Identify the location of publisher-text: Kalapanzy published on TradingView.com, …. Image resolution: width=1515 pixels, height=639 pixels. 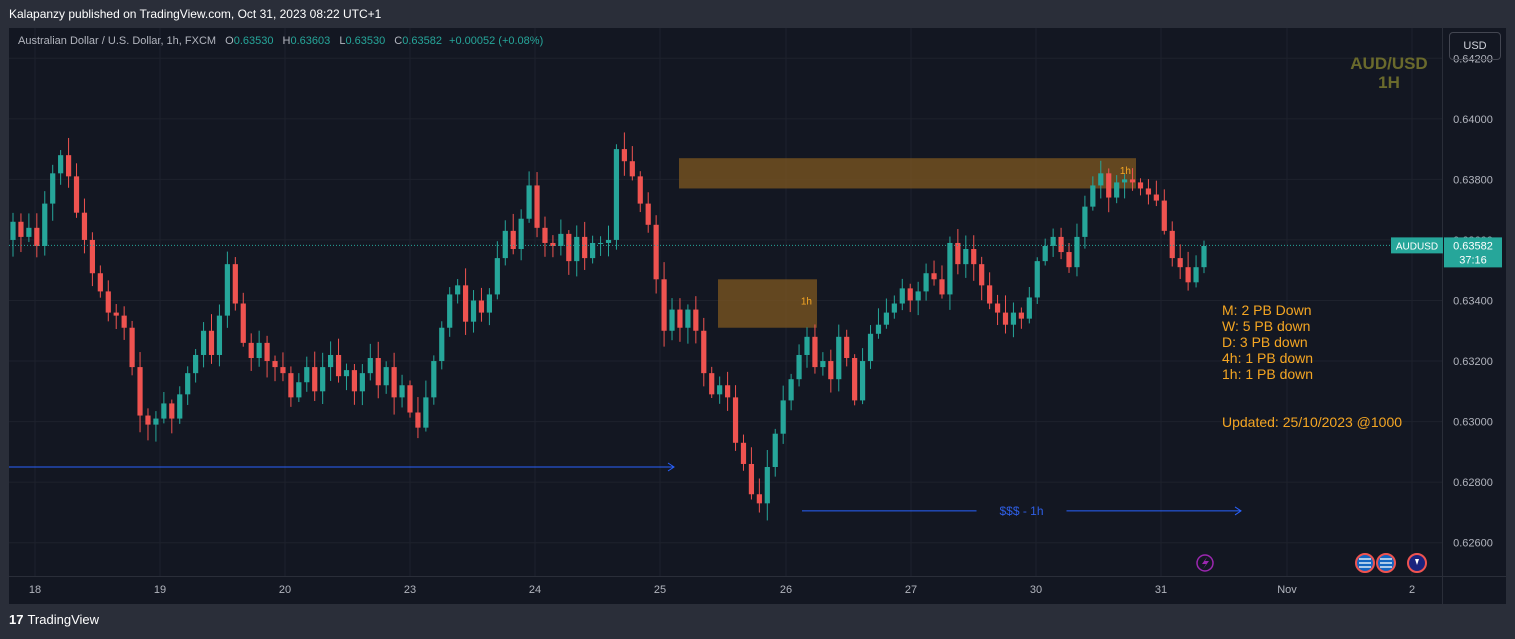
(195, 14).